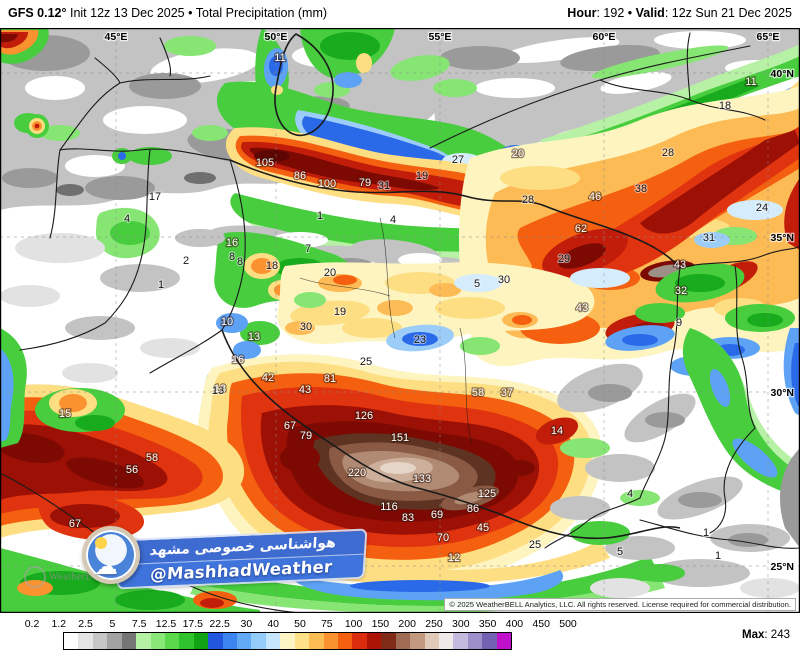 This screenshot has height=657, width=800. Describe the element at coordinates (753, 635) in the screenshot. I see `max-label: Max` at that location.